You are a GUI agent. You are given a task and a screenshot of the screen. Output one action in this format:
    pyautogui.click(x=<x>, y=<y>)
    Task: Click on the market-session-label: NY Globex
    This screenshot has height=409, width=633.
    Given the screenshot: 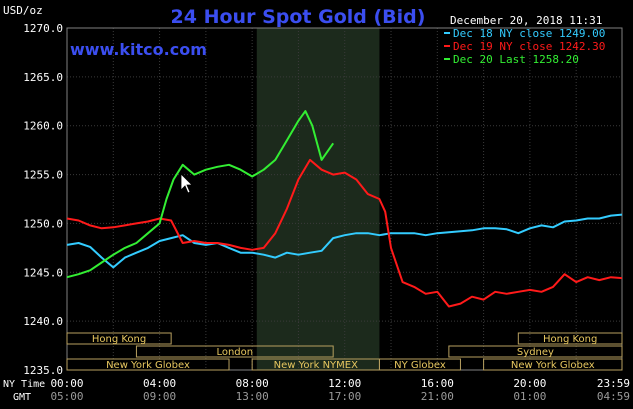 What is the action you would take?
    pyautogui.click(x=420, y=365)
    